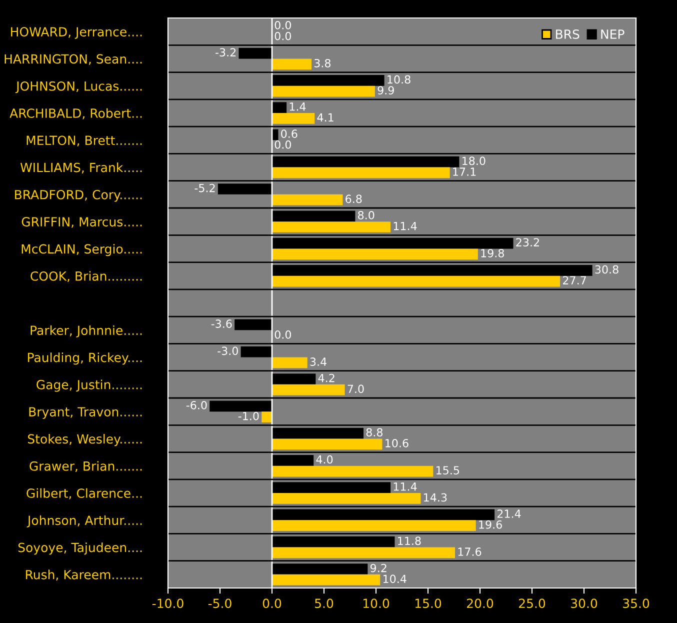 This screenshot has height=623, width=677. Describe the element at coordinates (228, 351) in the screenshot. I see `data-label: -3.0` at that location.